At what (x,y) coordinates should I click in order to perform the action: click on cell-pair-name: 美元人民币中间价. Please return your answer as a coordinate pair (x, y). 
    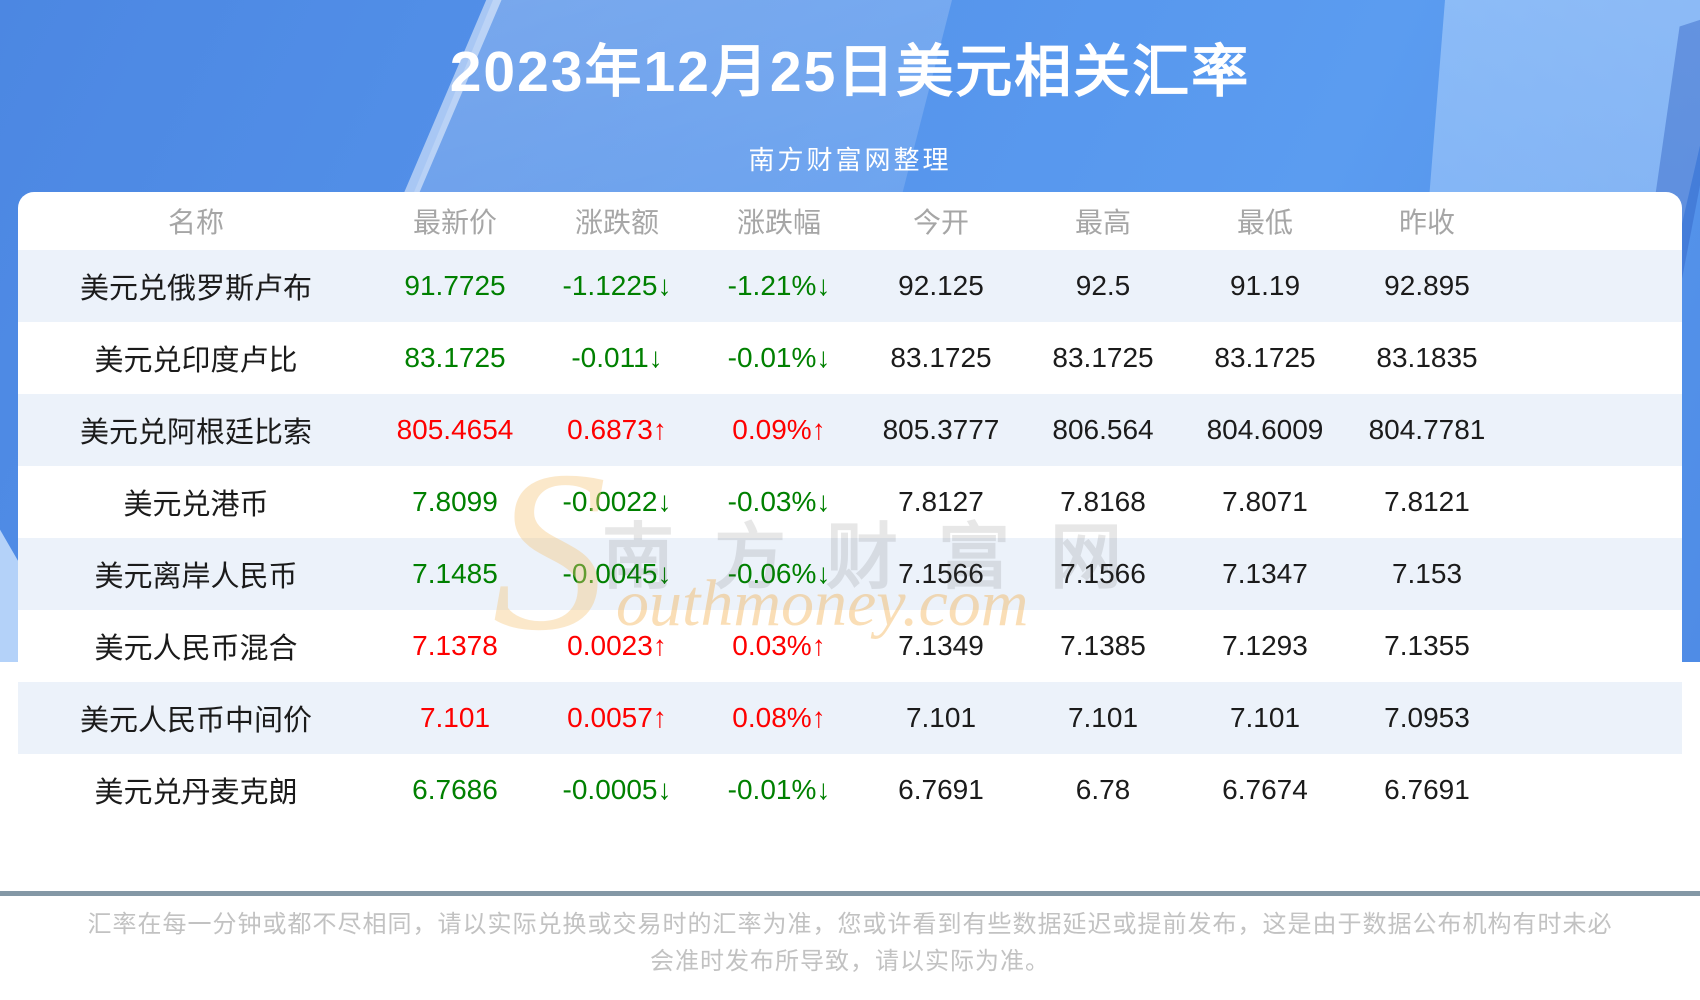
    Looking at the image, I should click on (195, 721).